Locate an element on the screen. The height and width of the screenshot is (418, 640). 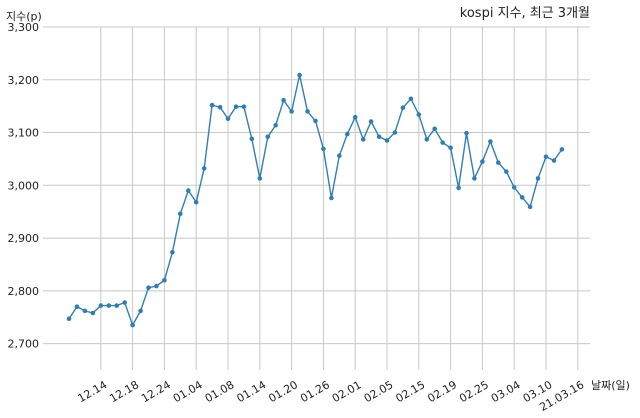
y-tick-label: 3,300 is located at coordinates (24, 27).